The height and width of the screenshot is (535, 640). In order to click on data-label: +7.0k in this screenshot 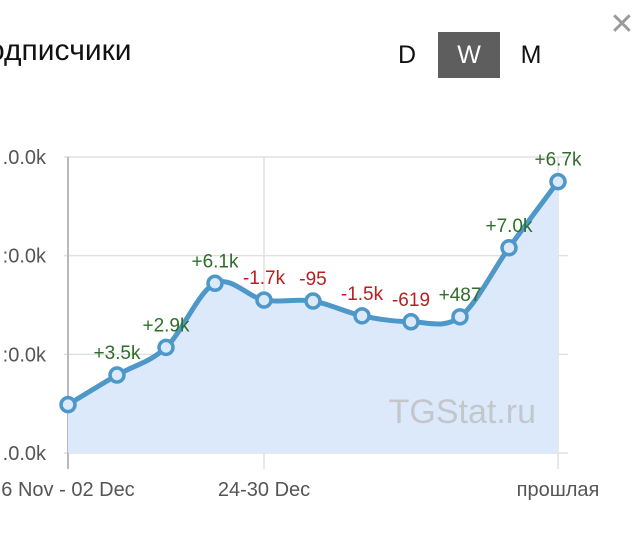, I will do `click(509, 226)`.